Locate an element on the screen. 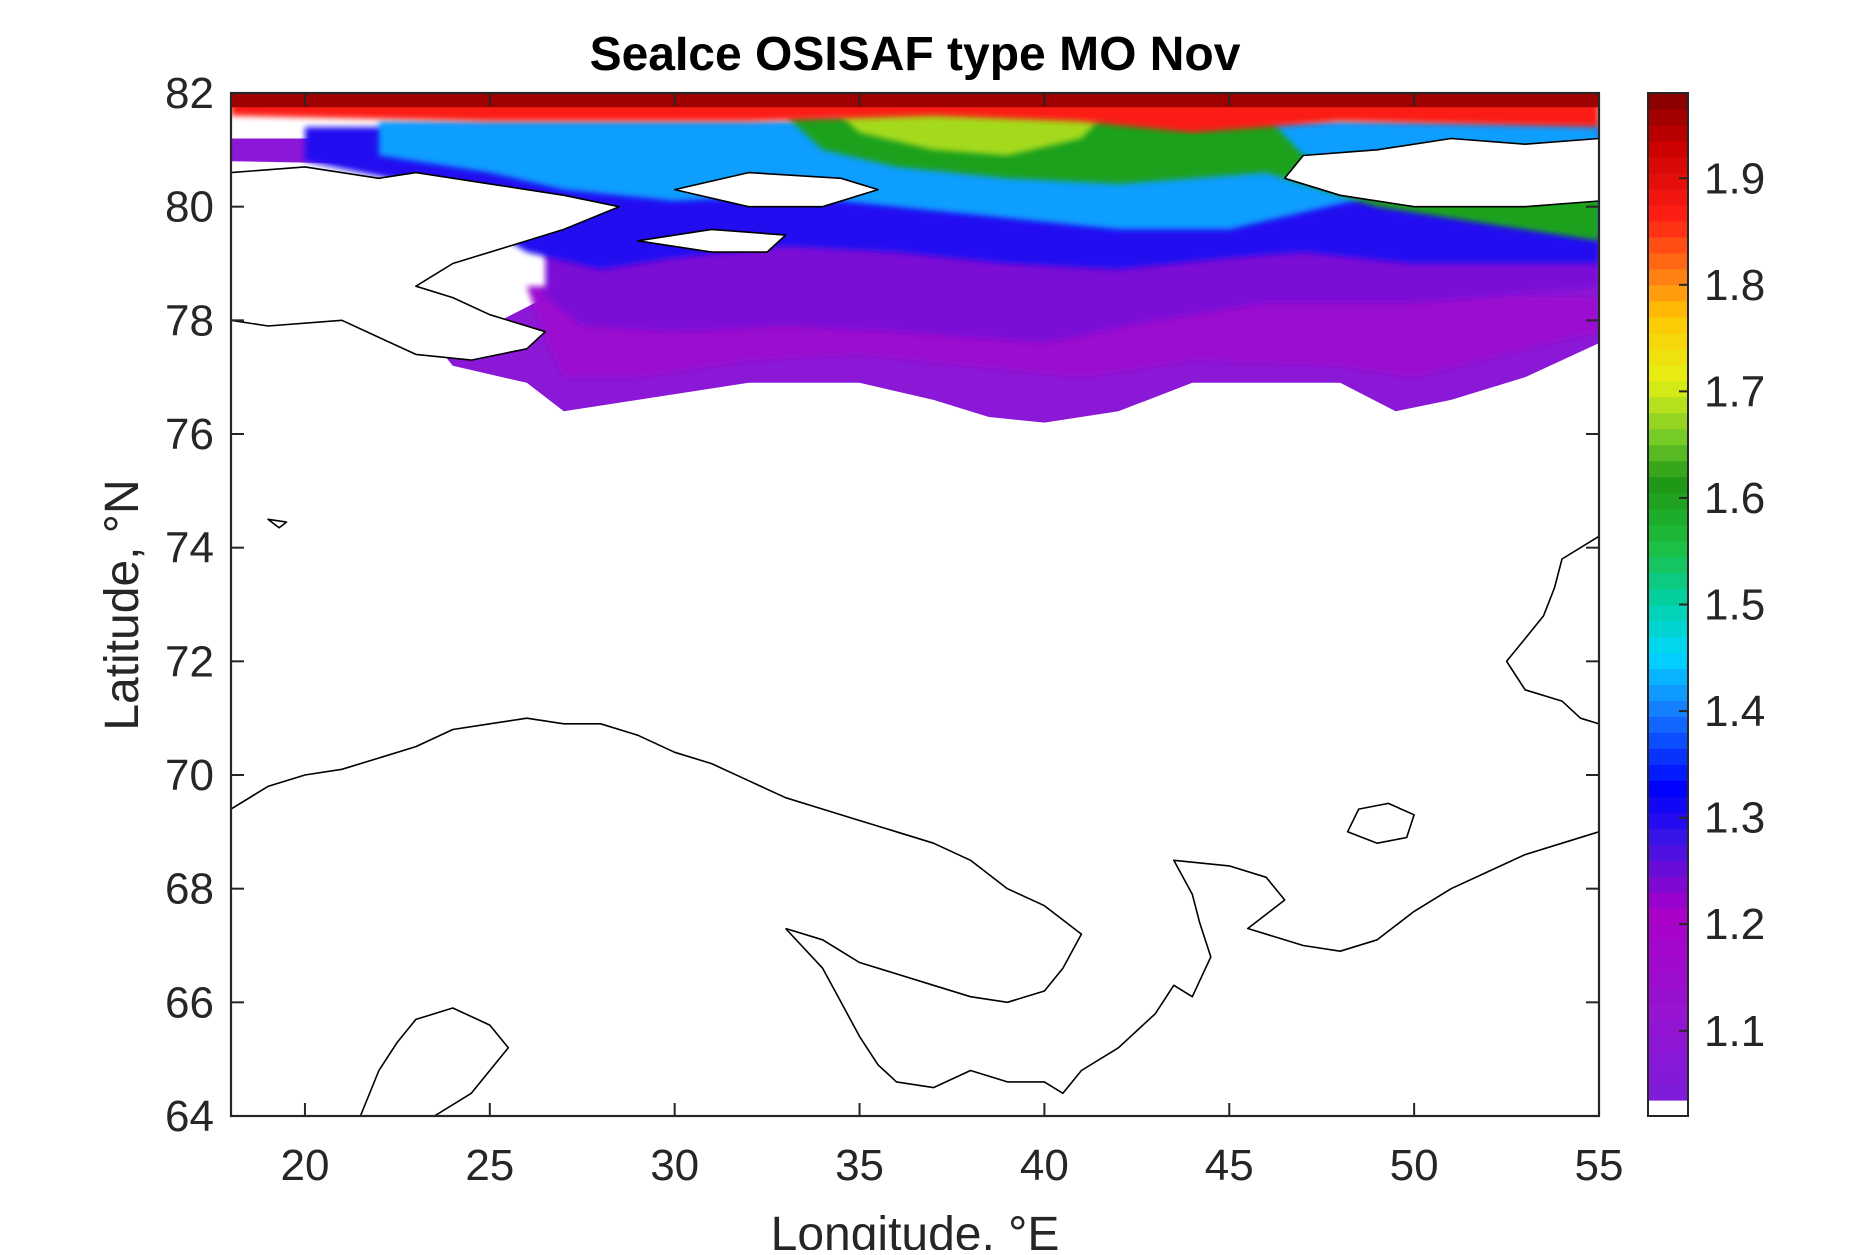  y-tick-label: 72 is located at coordinates (189, 661).